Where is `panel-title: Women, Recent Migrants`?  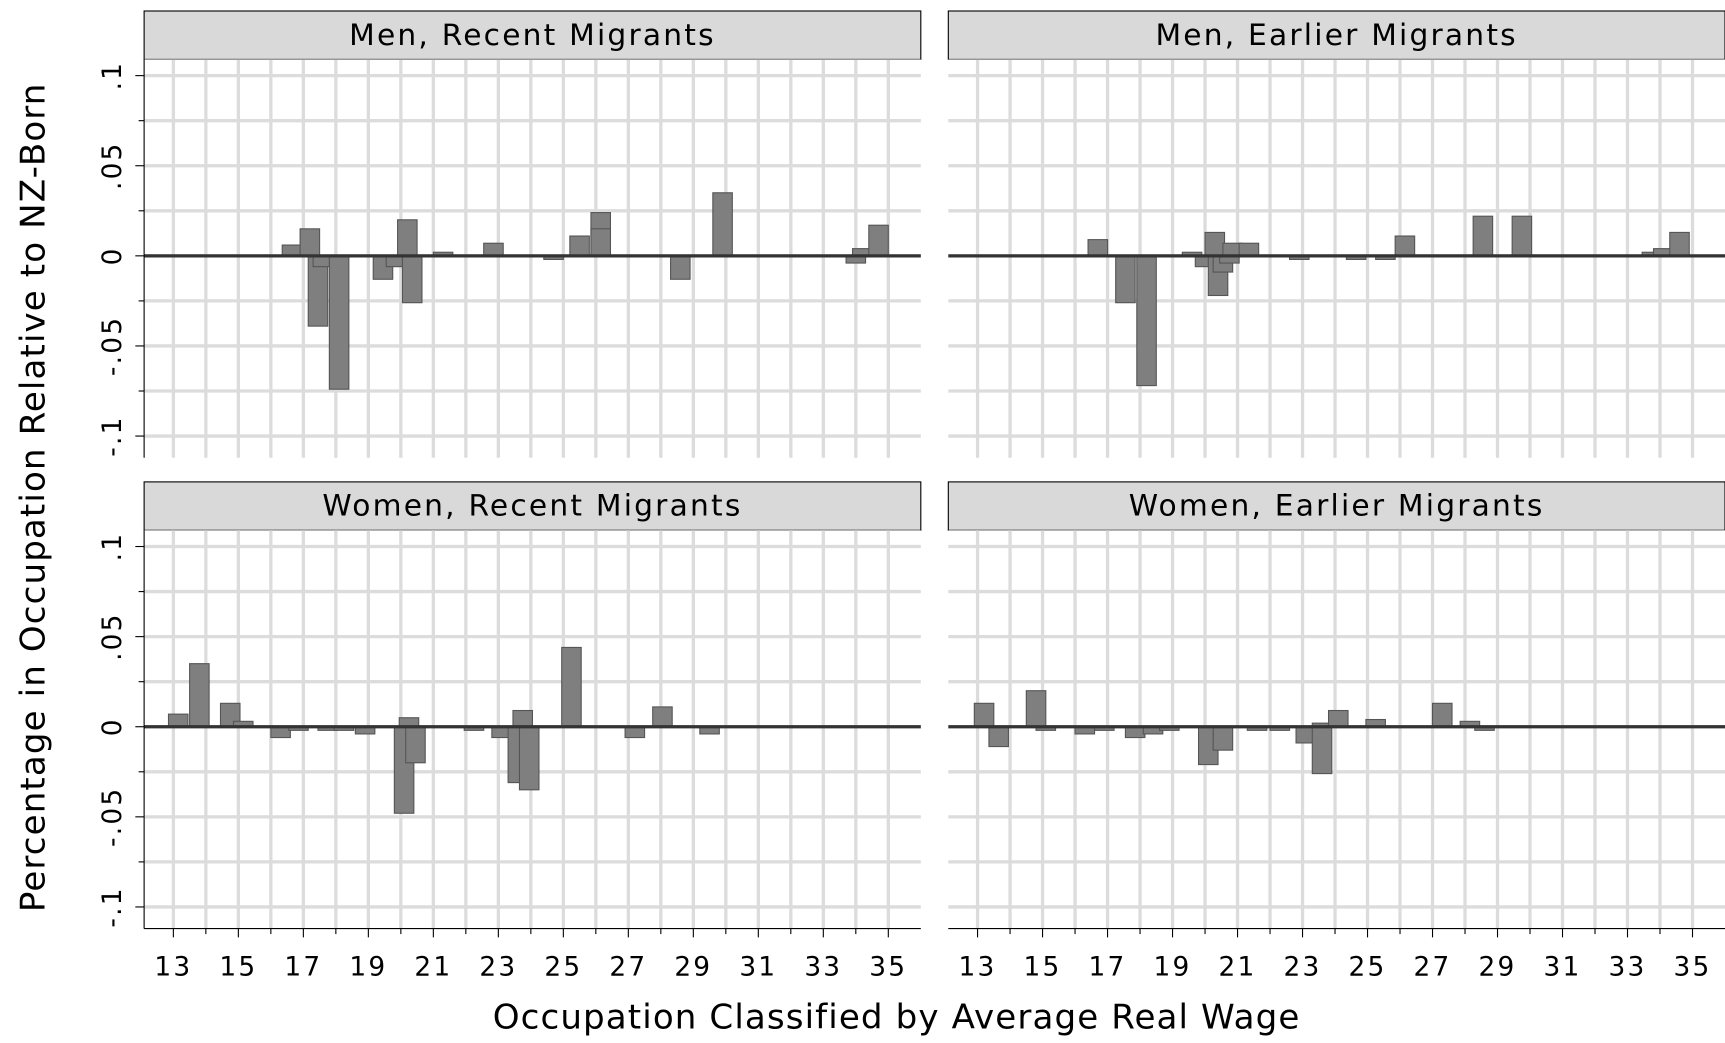 panel-title: Women, Recent Migrants is located at coordinates (532, 506).